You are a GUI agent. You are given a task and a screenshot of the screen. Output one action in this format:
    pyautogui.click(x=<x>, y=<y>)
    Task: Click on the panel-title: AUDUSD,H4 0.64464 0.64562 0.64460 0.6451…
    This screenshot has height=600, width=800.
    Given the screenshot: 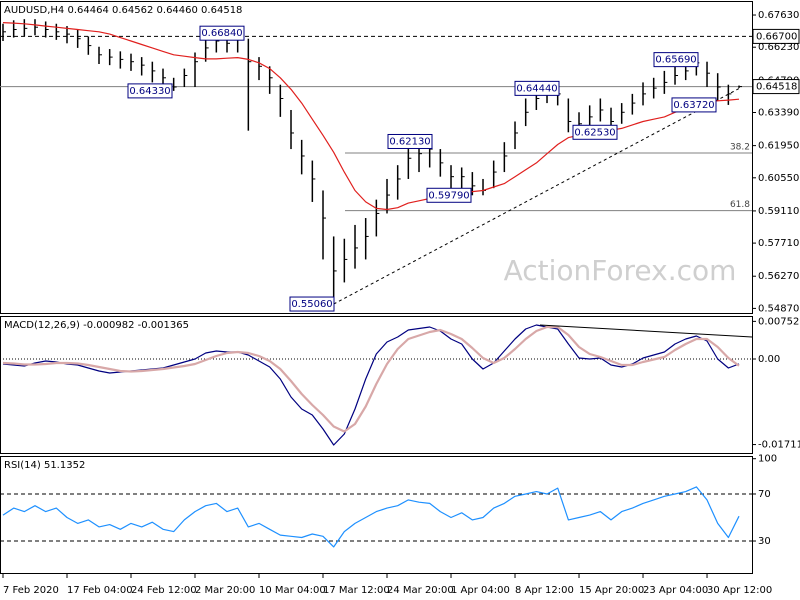 What is the action you would take?
    pyautogui.click(x=123, y=10)
    